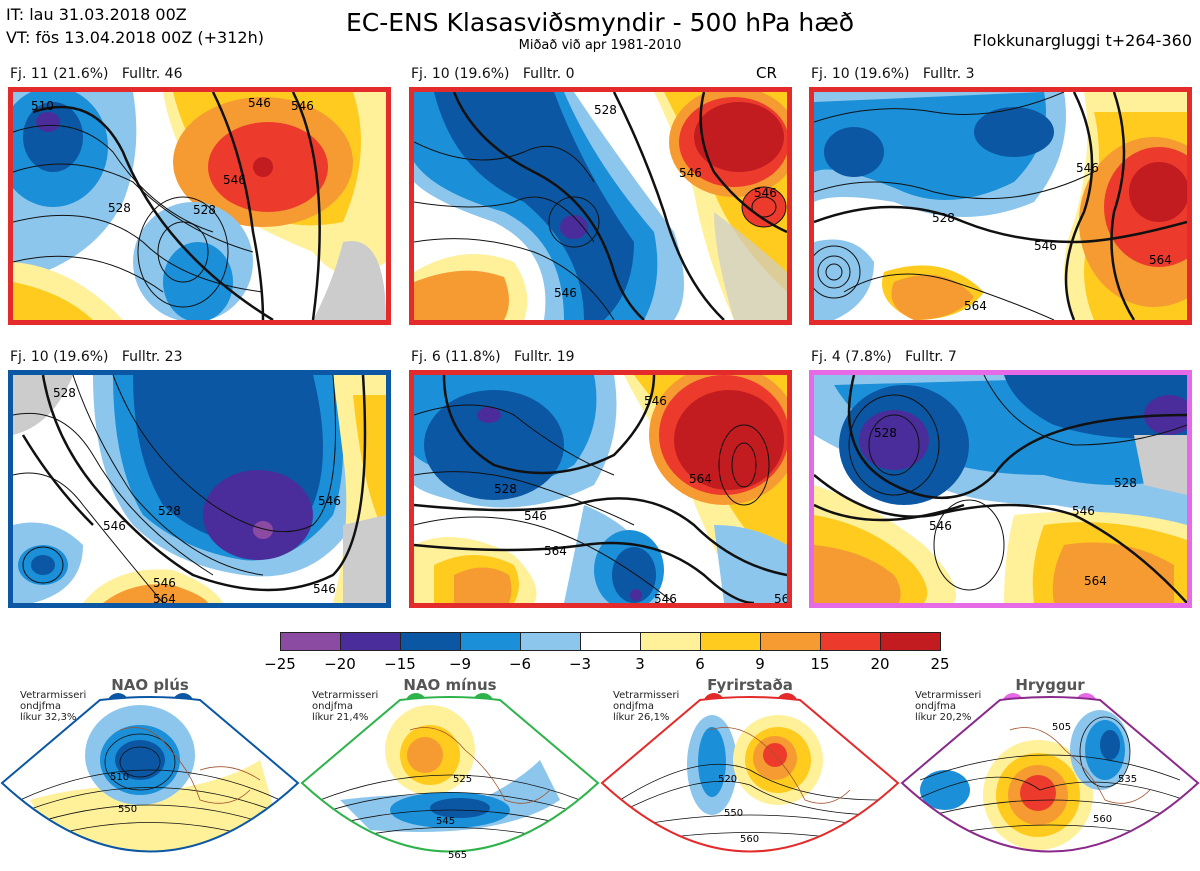 Image resolution: width=1200 pixels, height=871 pixels. I want to click on panel-4-representative: Fulltr. 23, so click(152, 357).